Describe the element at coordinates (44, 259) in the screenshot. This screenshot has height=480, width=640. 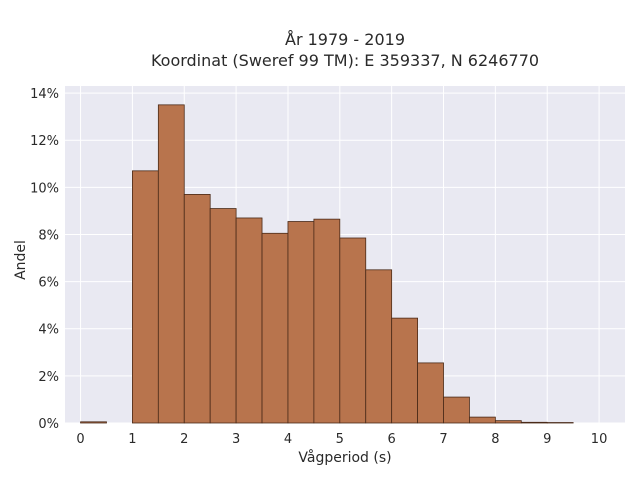
I see `y-axis-ticks: 0% 2% 4% 6% 8% 10% 12% 14%` at that location.